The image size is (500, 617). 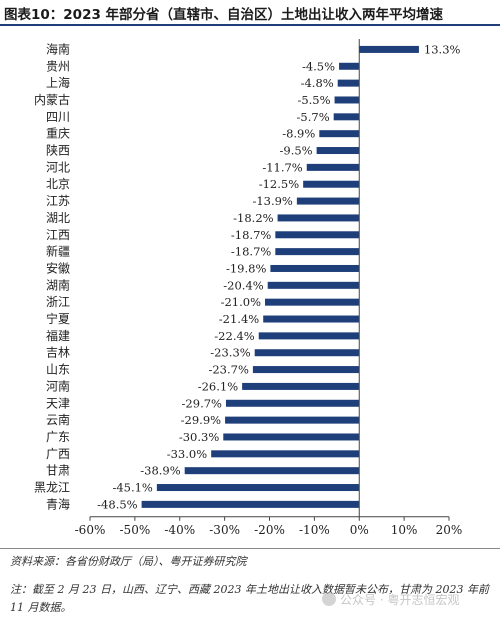 I want to click on category-label: 山东, so click(x=58, y=370).